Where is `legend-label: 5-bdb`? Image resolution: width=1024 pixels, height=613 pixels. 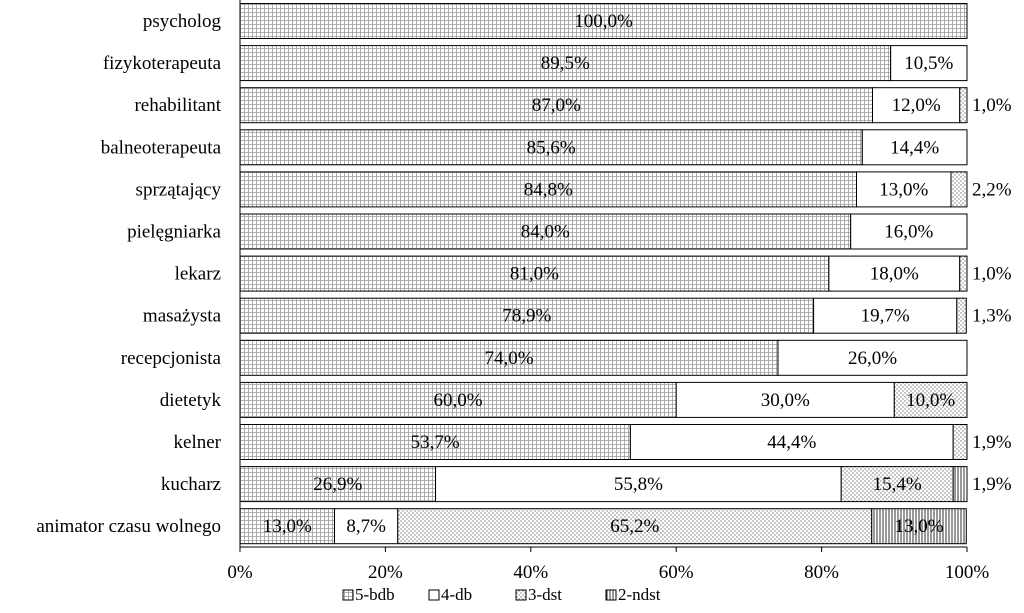 legend-label: 5-bdb is located at coordinates (375, 594).